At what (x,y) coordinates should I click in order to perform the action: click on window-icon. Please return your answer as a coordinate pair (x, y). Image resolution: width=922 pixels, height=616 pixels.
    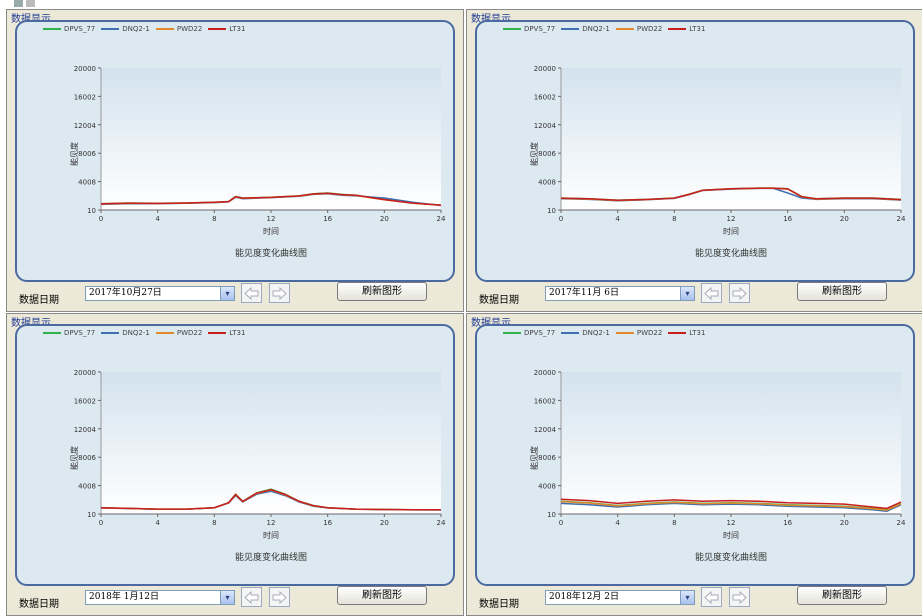
    Looking at the image, I should click on (24, 3).